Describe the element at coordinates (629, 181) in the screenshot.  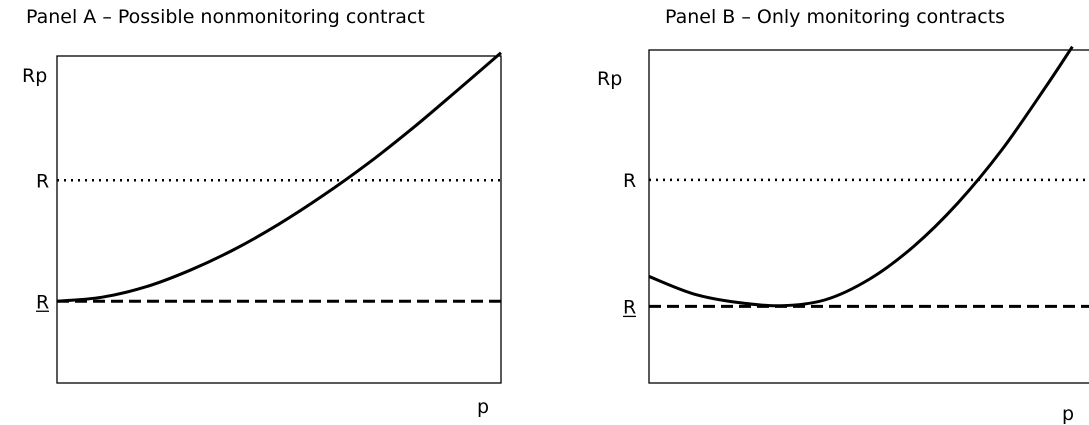
I see `panel-b-tick-r-upper: R` at that location.